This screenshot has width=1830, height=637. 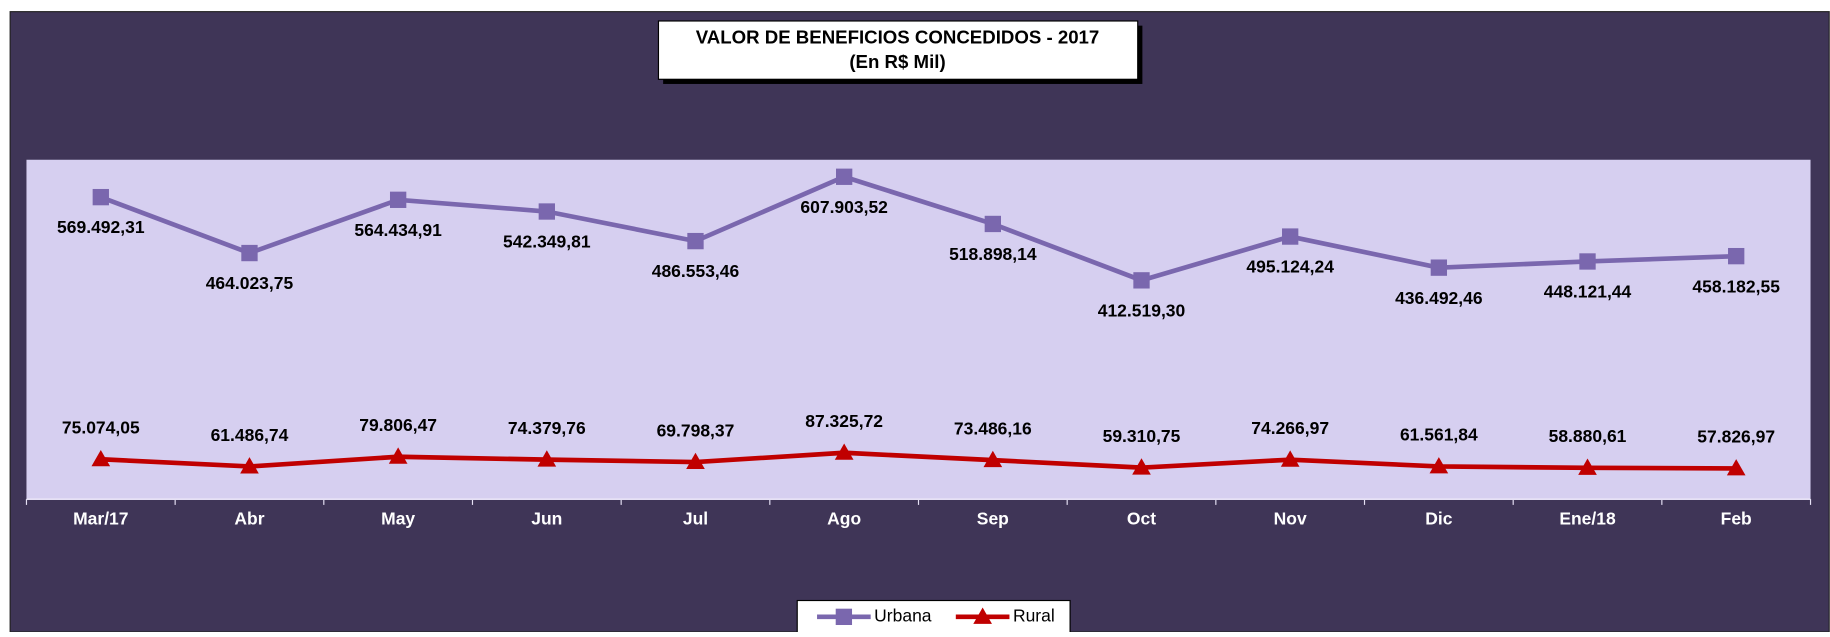 What do you see at coordinates (1141, 519) in the screenshot?
I see `x-tick-label: Oct` at bounding box center [1141, 519].